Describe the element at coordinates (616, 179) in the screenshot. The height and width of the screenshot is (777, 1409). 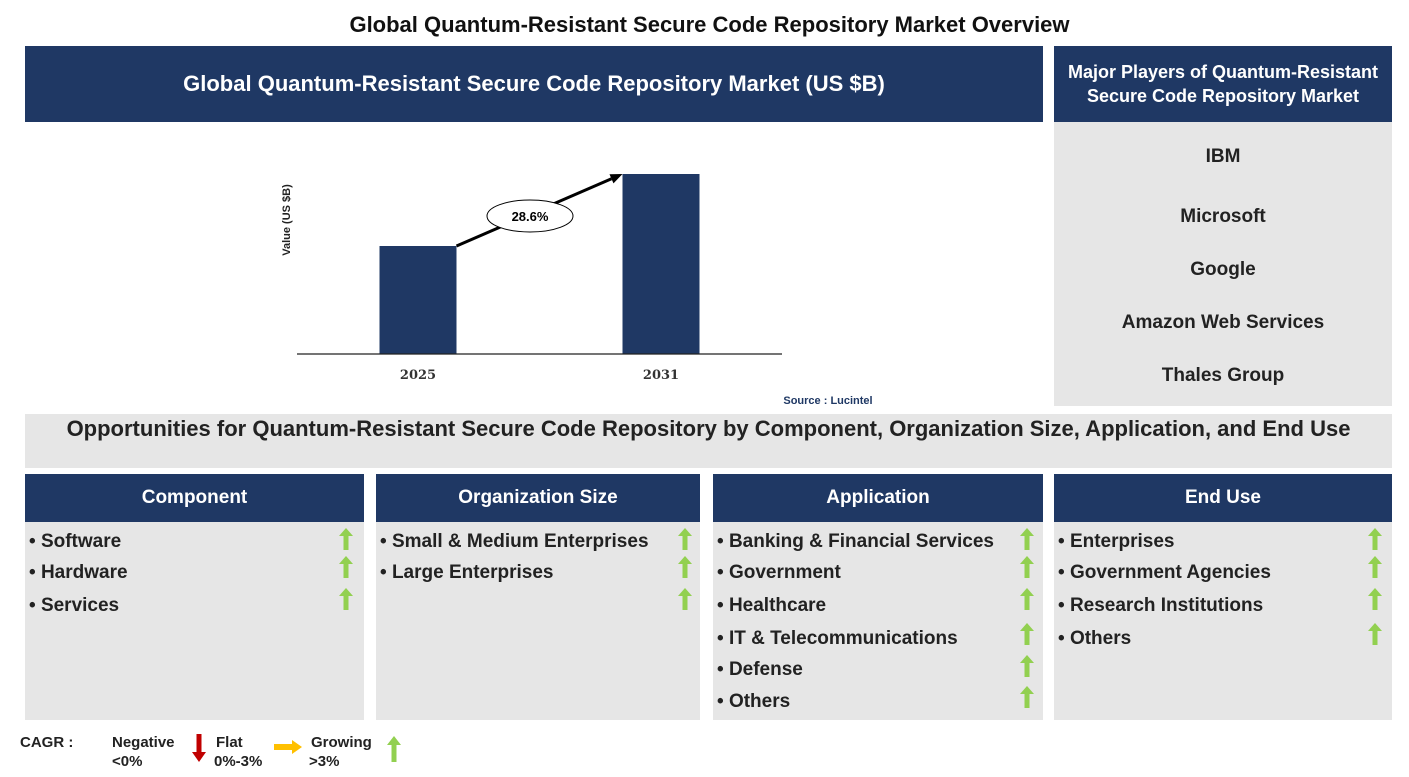
I see `growth-arrow-head` at that location.